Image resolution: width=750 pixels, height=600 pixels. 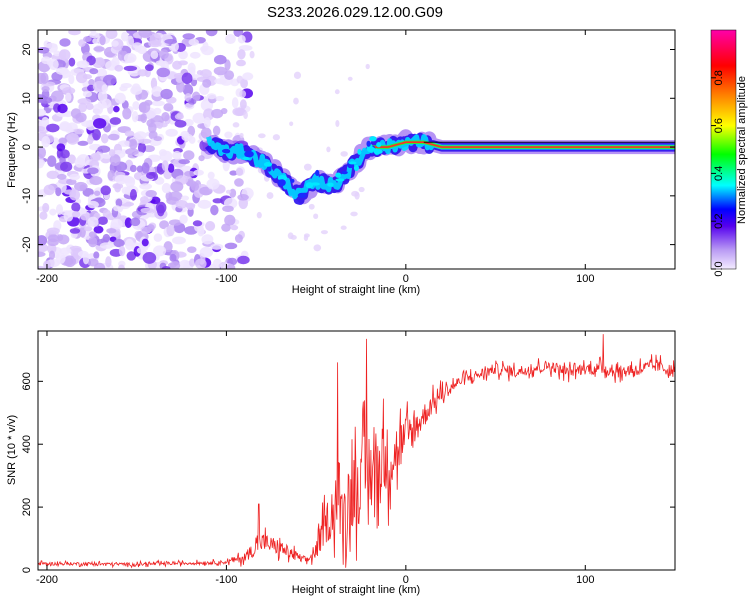 I want to click on snr-y-label: SNR (10 * v/v), so click(x=12, y=450).